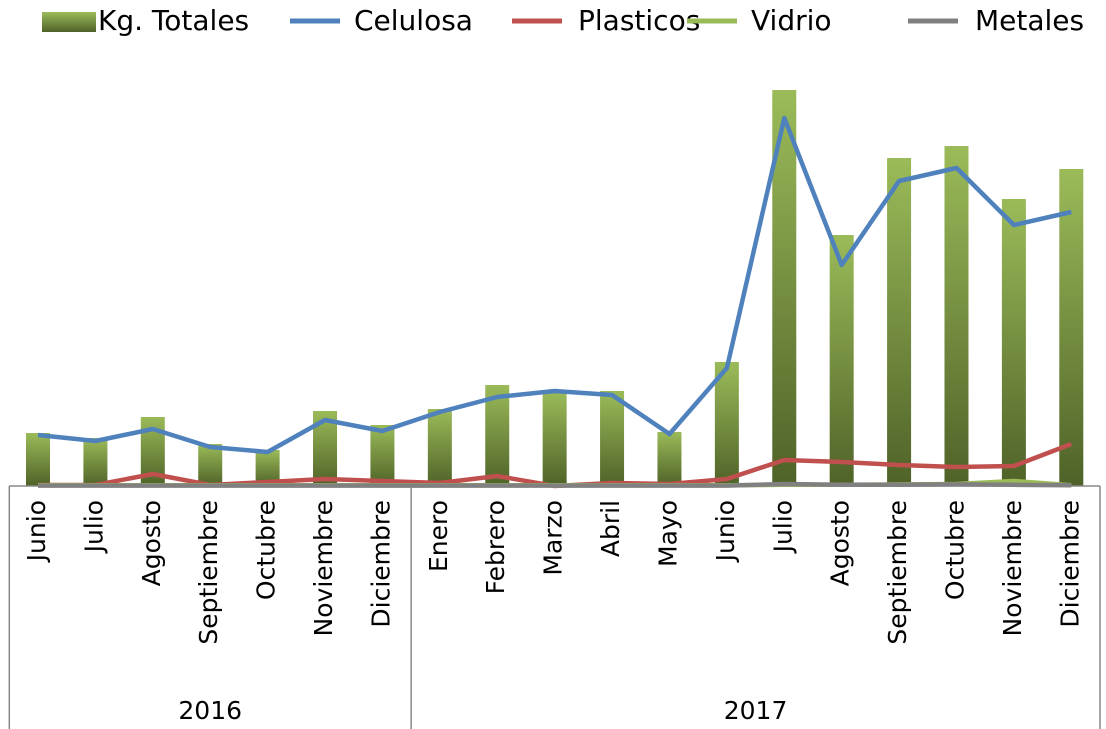  I want to click on legend-label: Celulosa, so click(413, 20).